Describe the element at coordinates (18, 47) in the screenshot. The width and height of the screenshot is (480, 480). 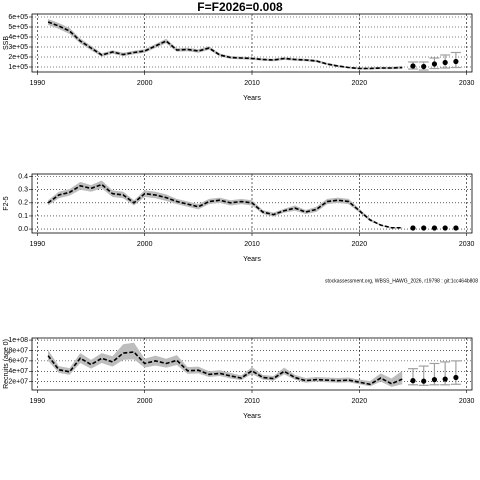
I see `y-tick-label: 3e+05` at that location.